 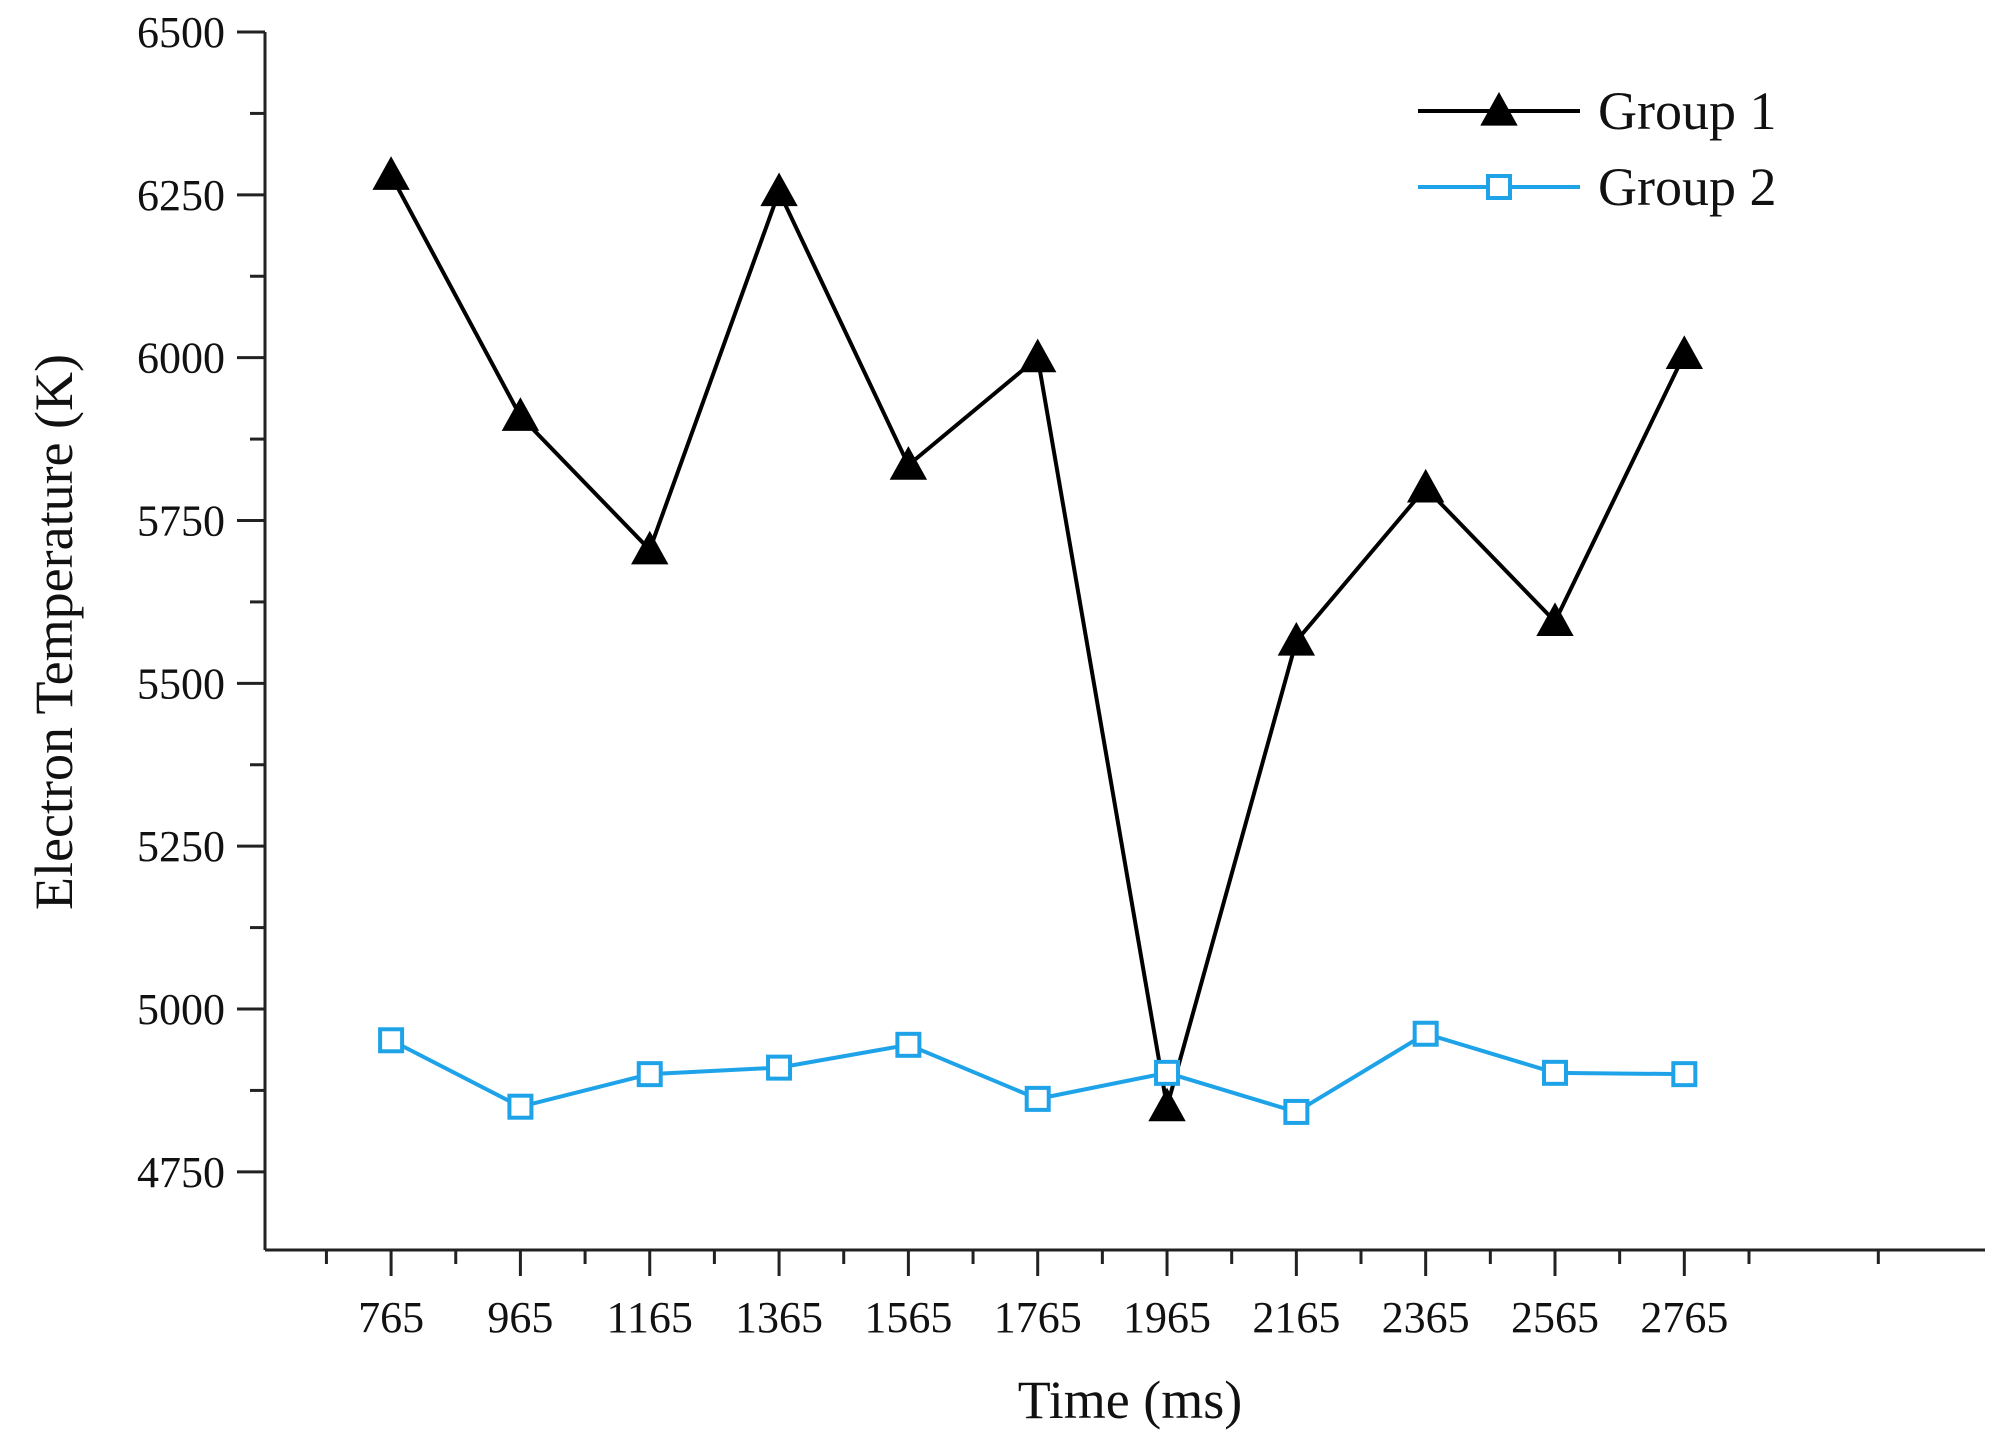 What do you see at coordinates (181, 358) in the screenshot?
I see `y-tick-label: 6000` at bounding box center [181, 358].